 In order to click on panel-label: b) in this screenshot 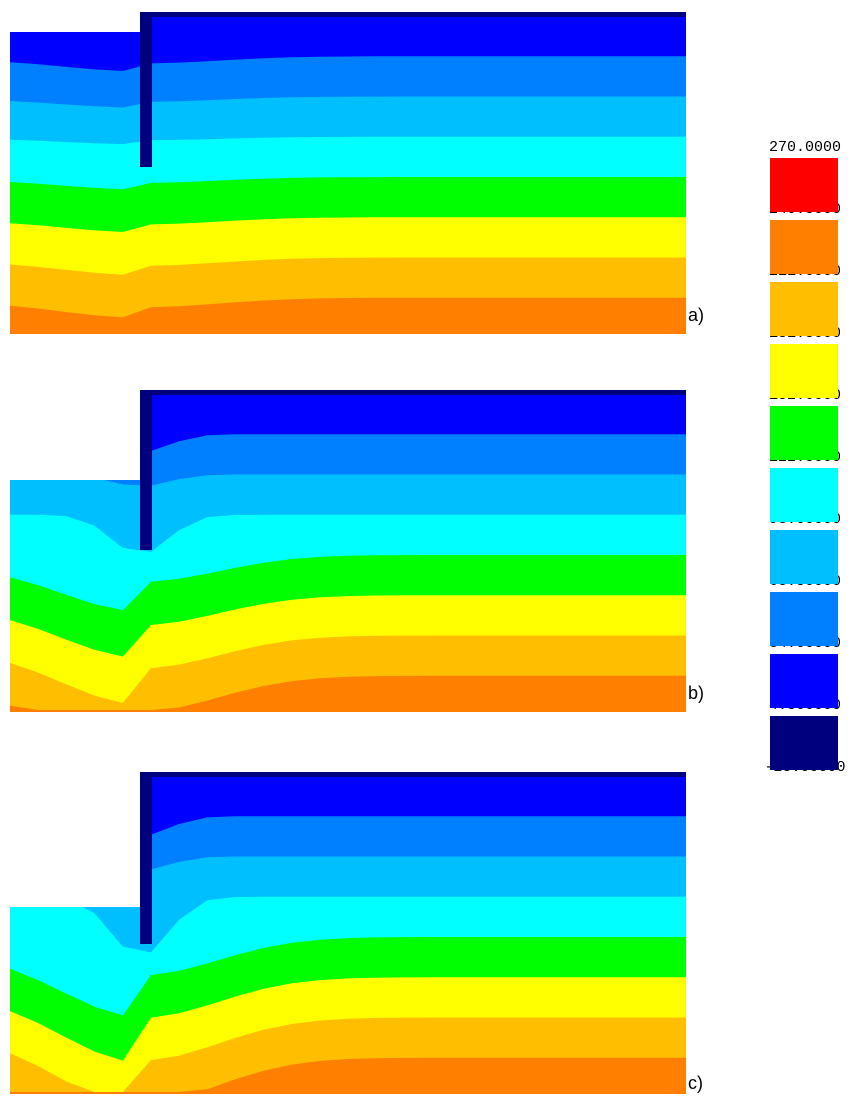, I will do `click(696, 693)`.